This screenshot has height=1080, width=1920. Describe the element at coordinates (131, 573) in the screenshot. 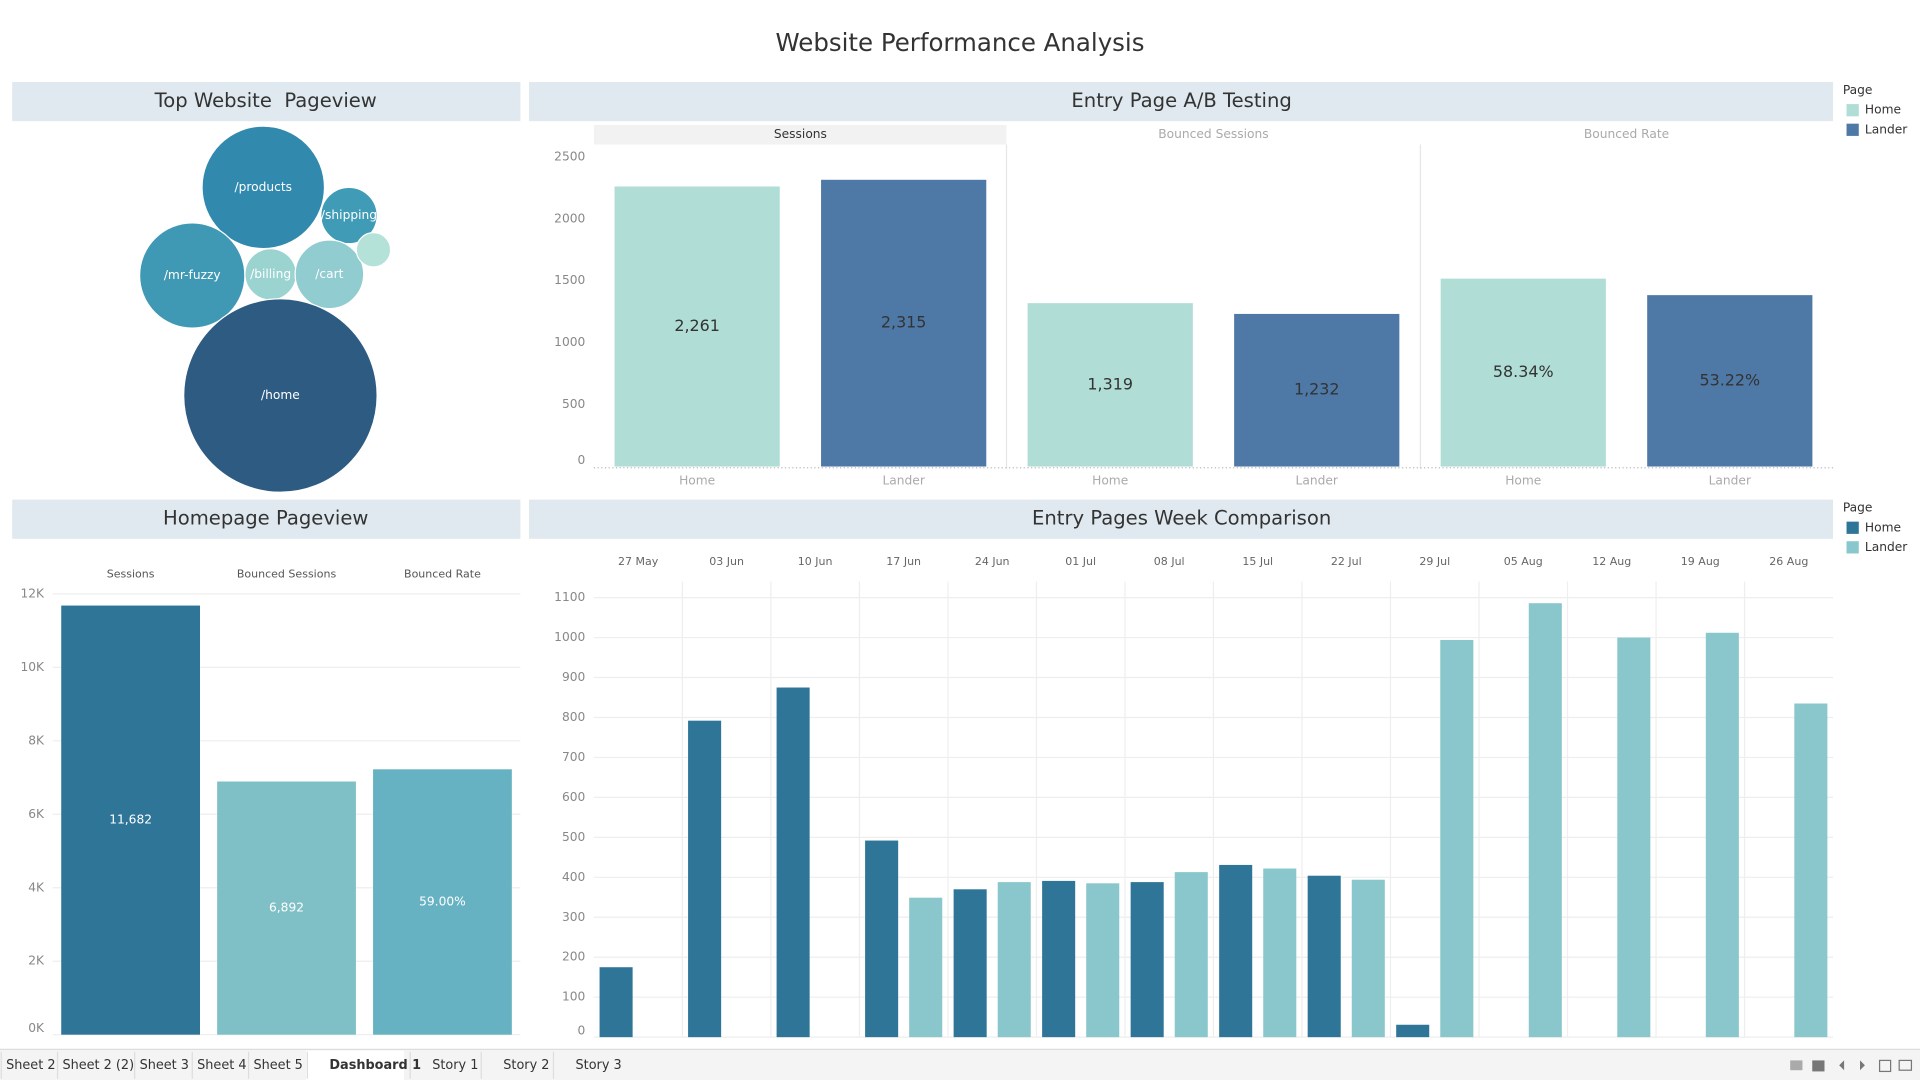

I see `column-header: Sessions` at that location.